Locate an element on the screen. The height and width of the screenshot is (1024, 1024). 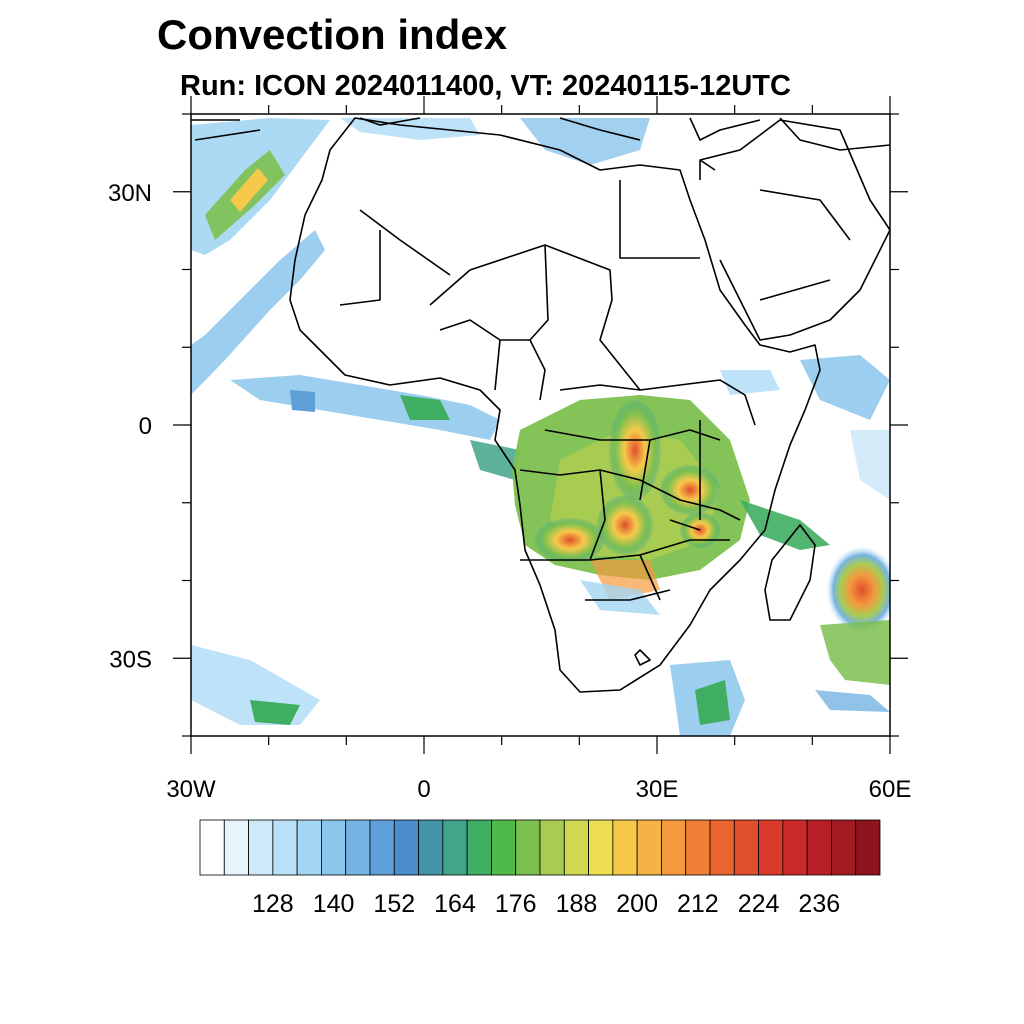
colorbar is located at coordinates (540, 847).